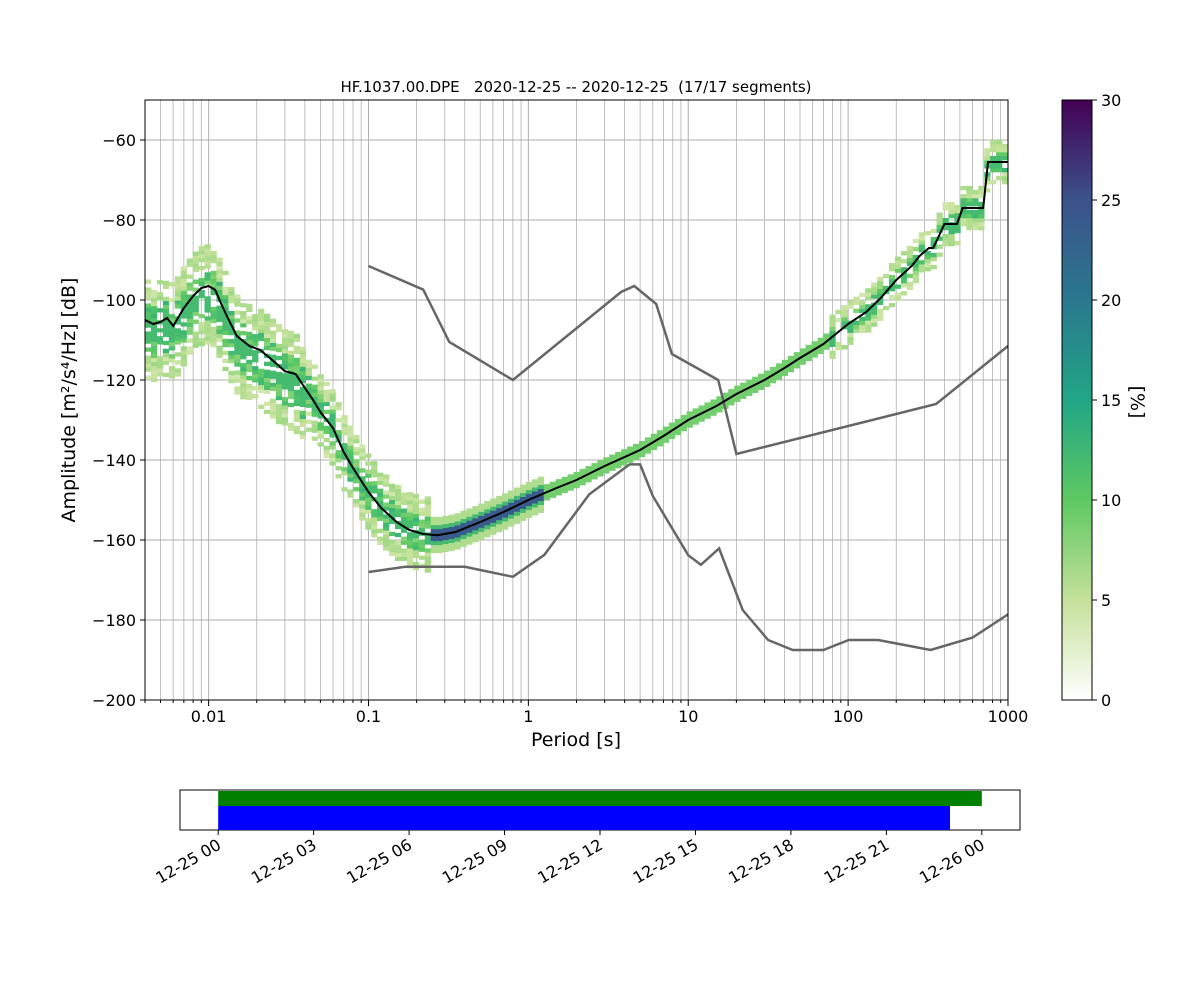 The width and height of the screenshot is (1200, 1000). Describe the element at coordinates (119, 140) in the screenshot. I see `y-tick-label: −60` at that location.